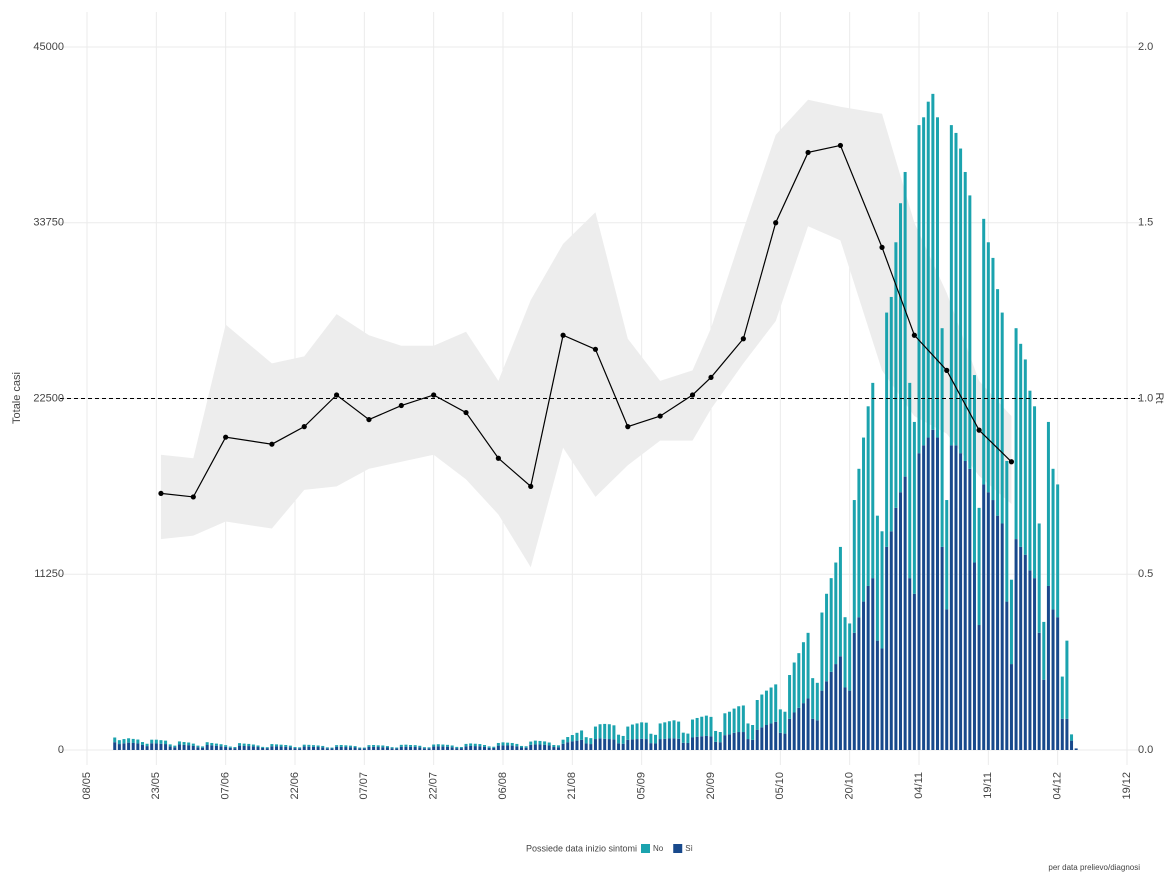 The image size is (1167, 877). Describe the element at coordinates (780, 786) in the screenshot. I see `x-tick-label: 05/10` at that location.